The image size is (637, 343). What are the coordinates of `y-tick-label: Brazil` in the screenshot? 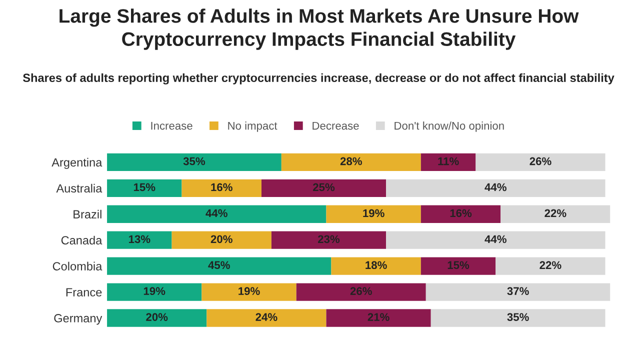 It's located at (88, 214).